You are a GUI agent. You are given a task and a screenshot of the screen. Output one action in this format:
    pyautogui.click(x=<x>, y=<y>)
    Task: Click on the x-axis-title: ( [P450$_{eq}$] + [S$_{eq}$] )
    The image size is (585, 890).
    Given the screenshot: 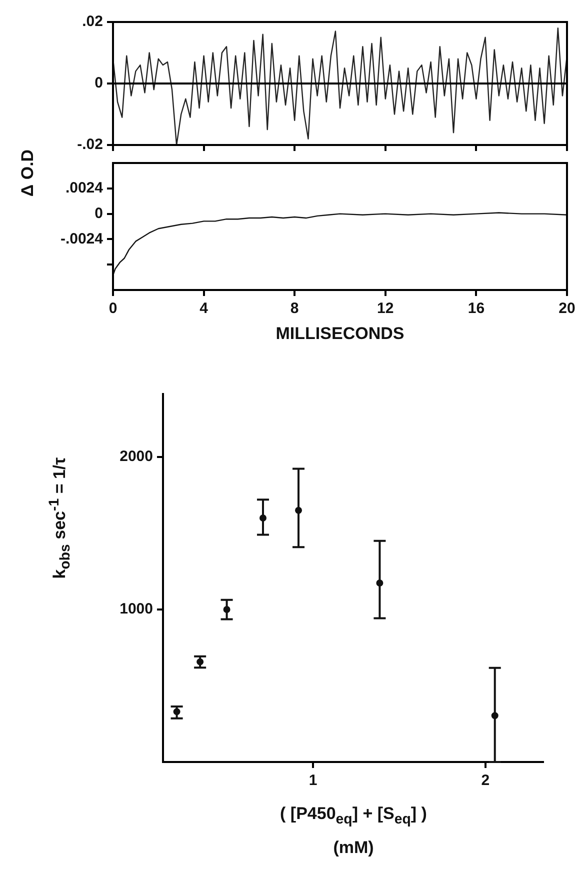 What is the action you would take?
    pyautogui.click(x=353, y=816)
    